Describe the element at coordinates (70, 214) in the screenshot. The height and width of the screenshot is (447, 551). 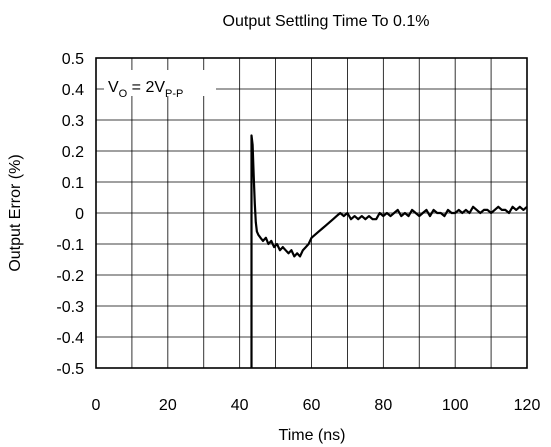
I see `y-axis-ticks: 0.5 0.4 0.3 0.2 0.1 0 -0.1 -0.2 -0.3 -0.4 -0.5` at that location.